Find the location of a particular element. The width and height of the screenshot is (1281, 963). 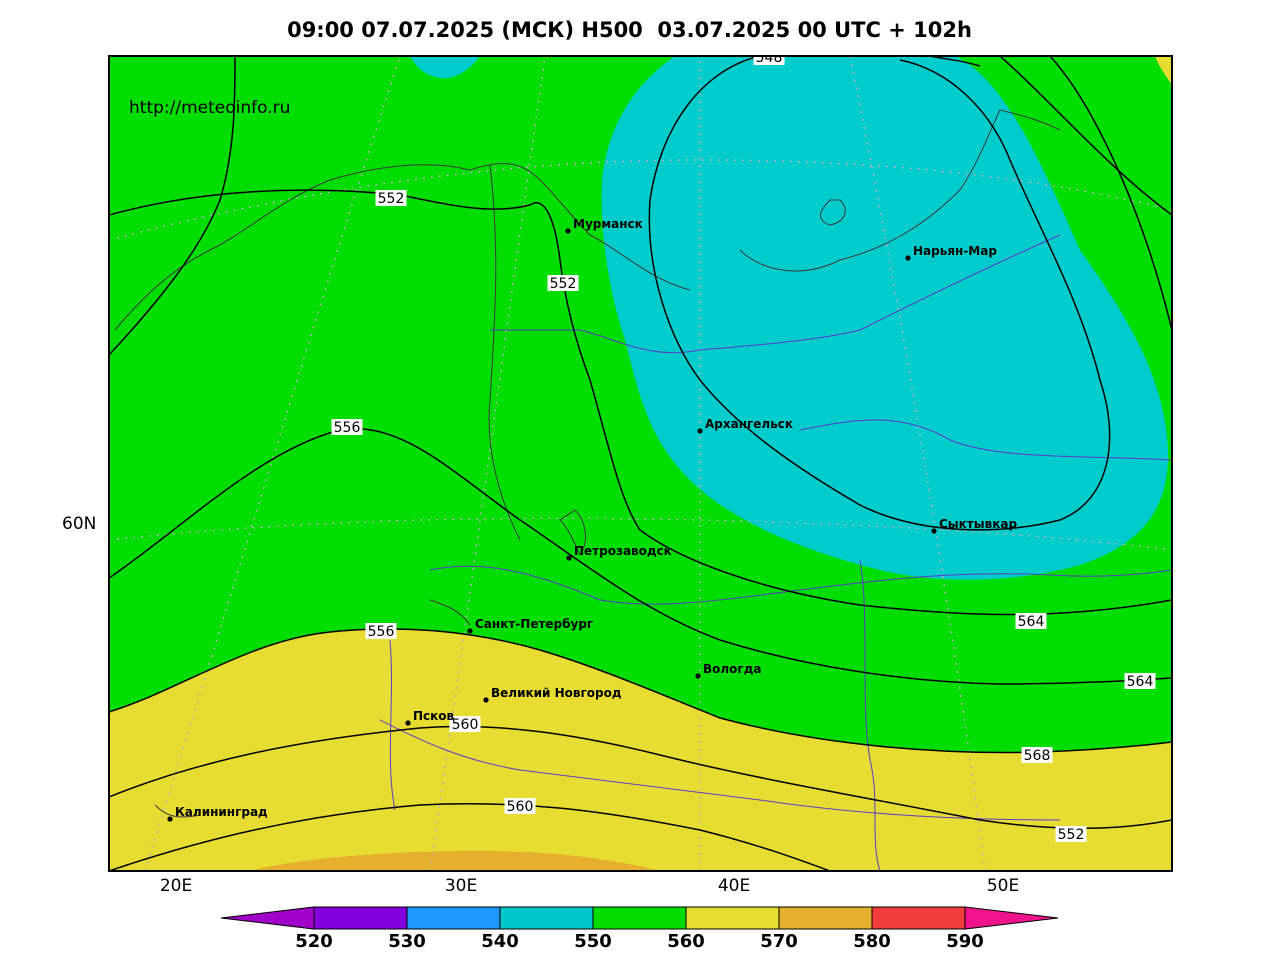

city-label: Калининград is located at coordinates (221, 812).